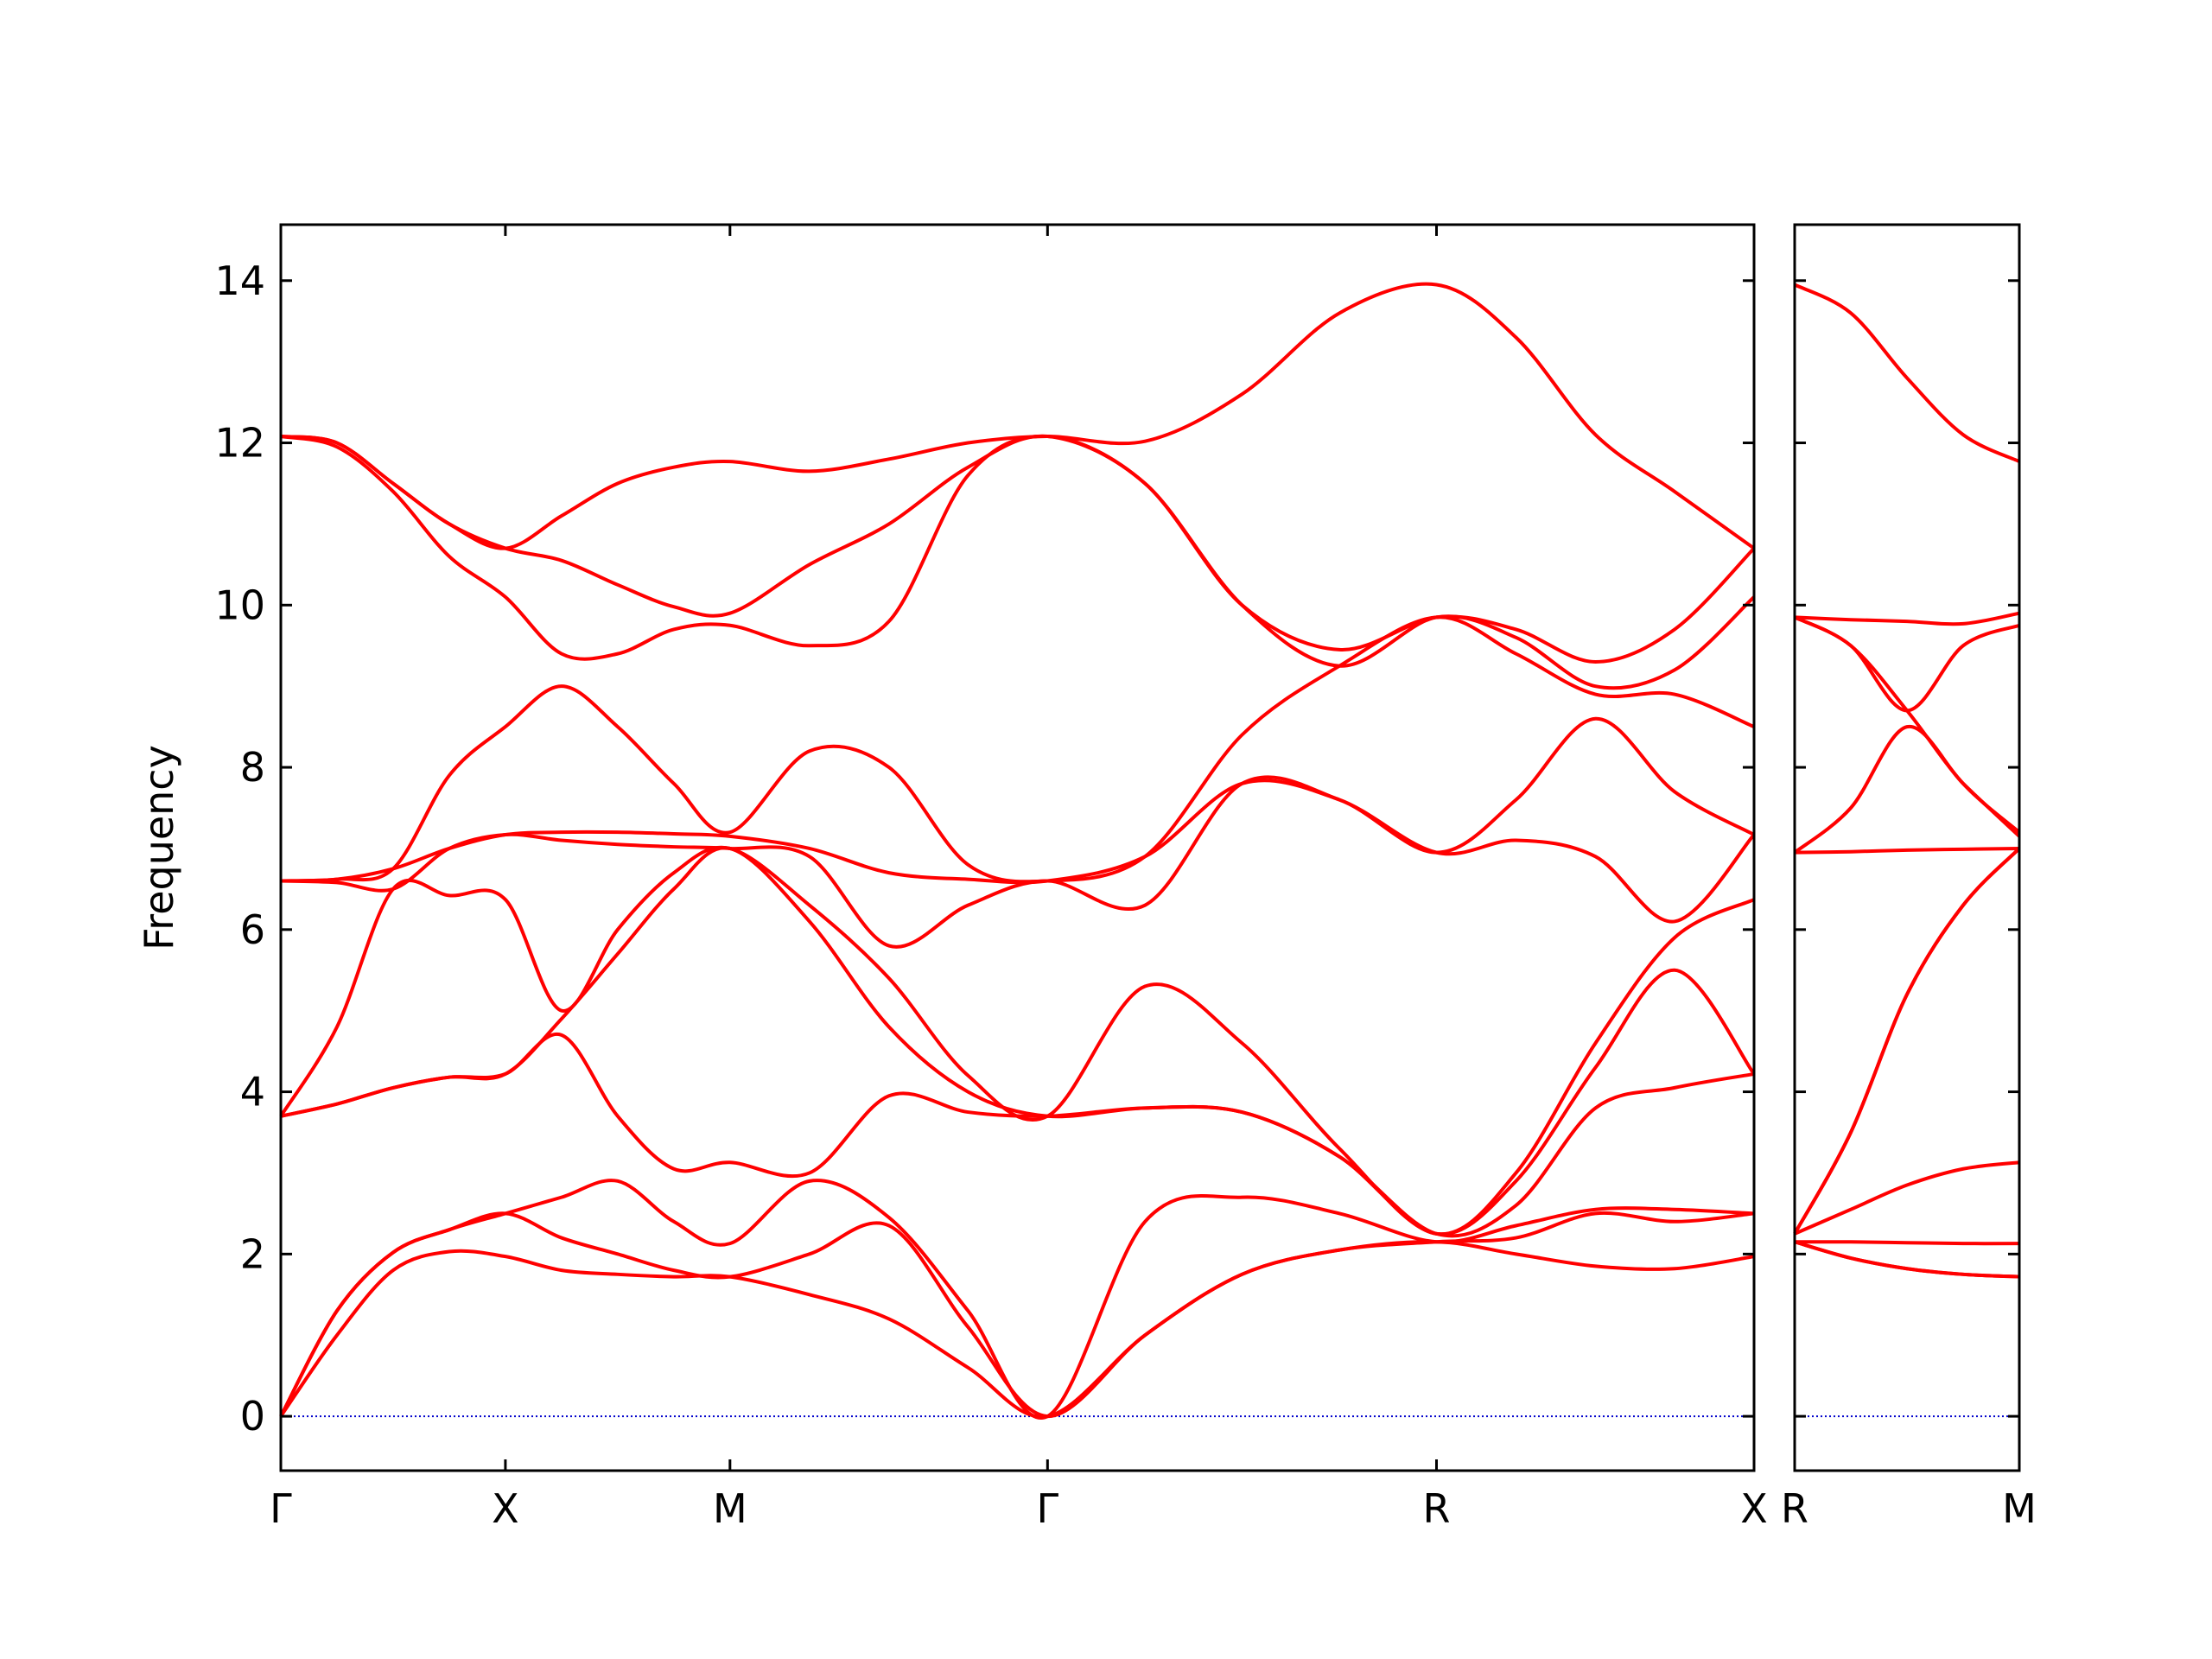  What do you see at coordinates (252, 1092) in the screenshot?
I see `y-tick-label: 4` at bounding box center [252, 1092].